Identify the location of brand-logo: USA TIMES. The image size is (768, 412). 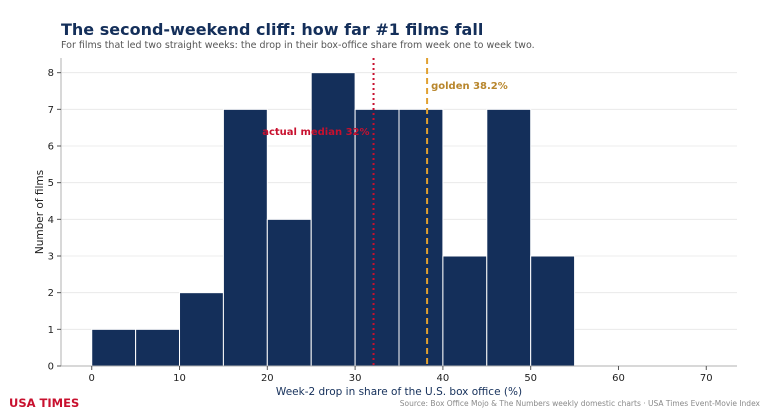
(44, 403).